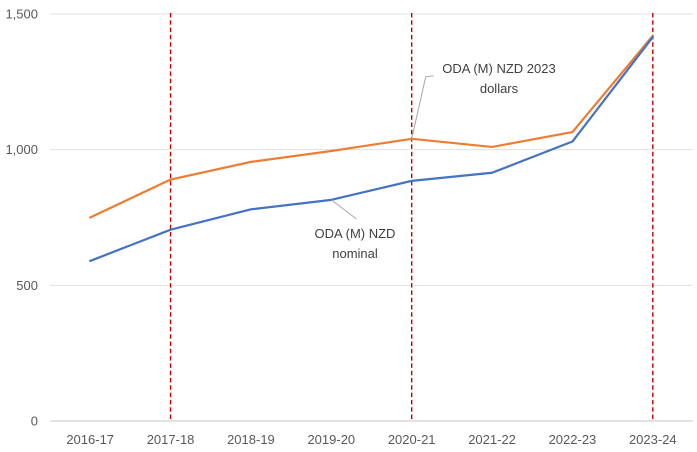  I want to click on x-axis-category-label: 2016-17, so click(90, 439).